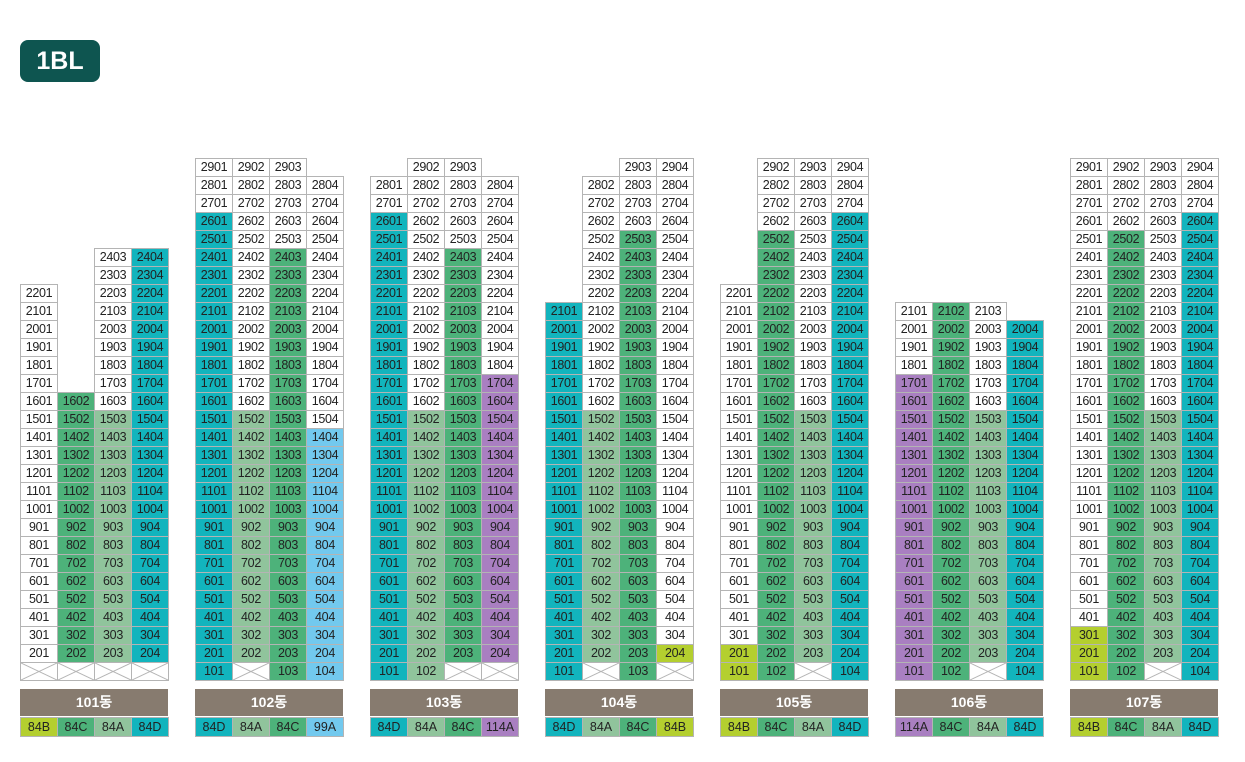 The image size is (1245, 762). I want to click on unit-cell-available: 1303, so click(813, 455).